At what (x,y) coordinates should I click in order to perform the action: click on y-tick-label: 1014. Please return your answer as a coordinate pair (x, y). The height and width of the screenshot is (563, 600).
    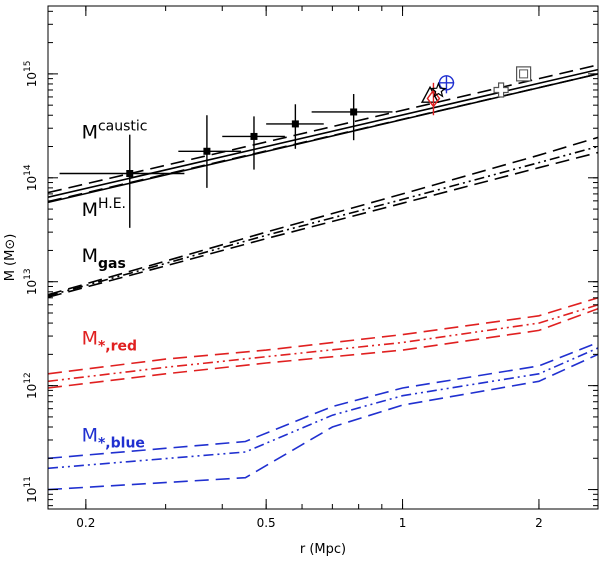
    Looking at the image, I should click on (31, 177).